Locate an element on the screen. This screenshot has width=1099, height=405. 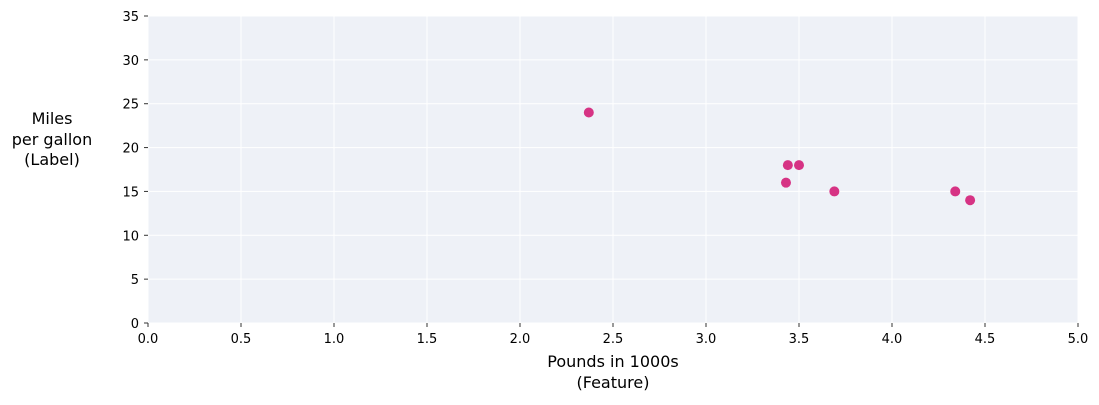
x-tick-label: 0.5 is located at coordinates (241, 339).